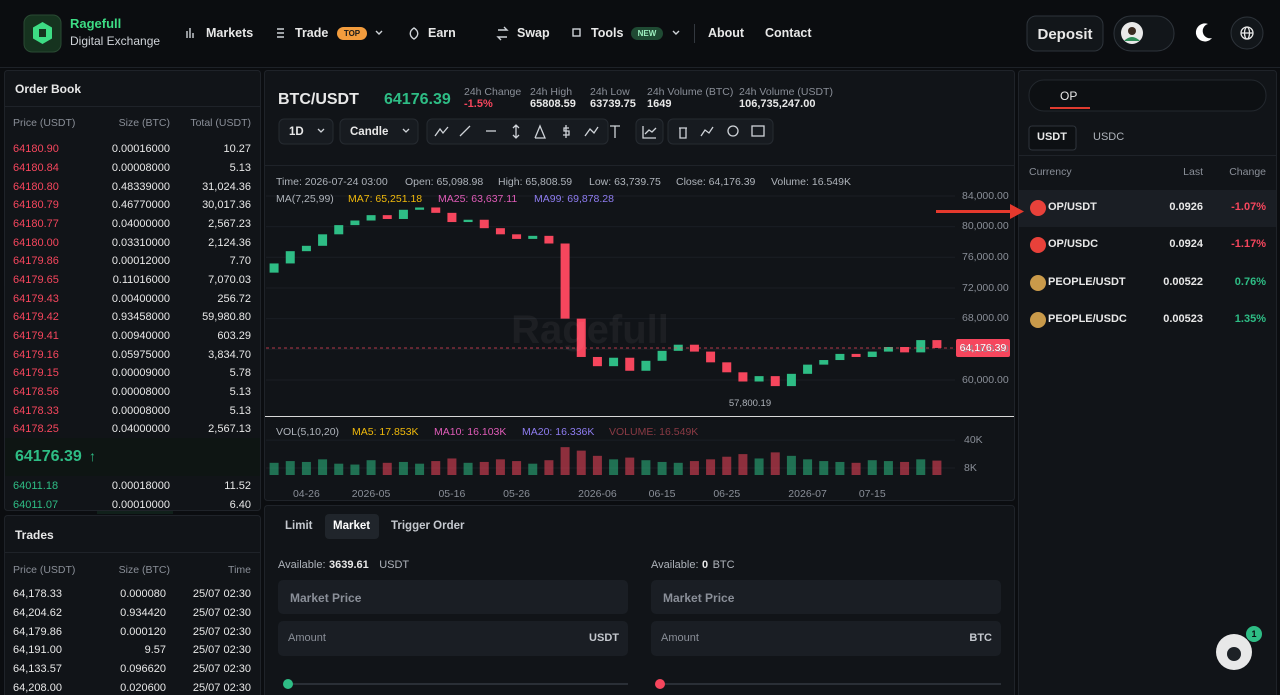 The width and height of the screenshot is (1280, 695). I want to click on avatar-head, so click(1132, 31).